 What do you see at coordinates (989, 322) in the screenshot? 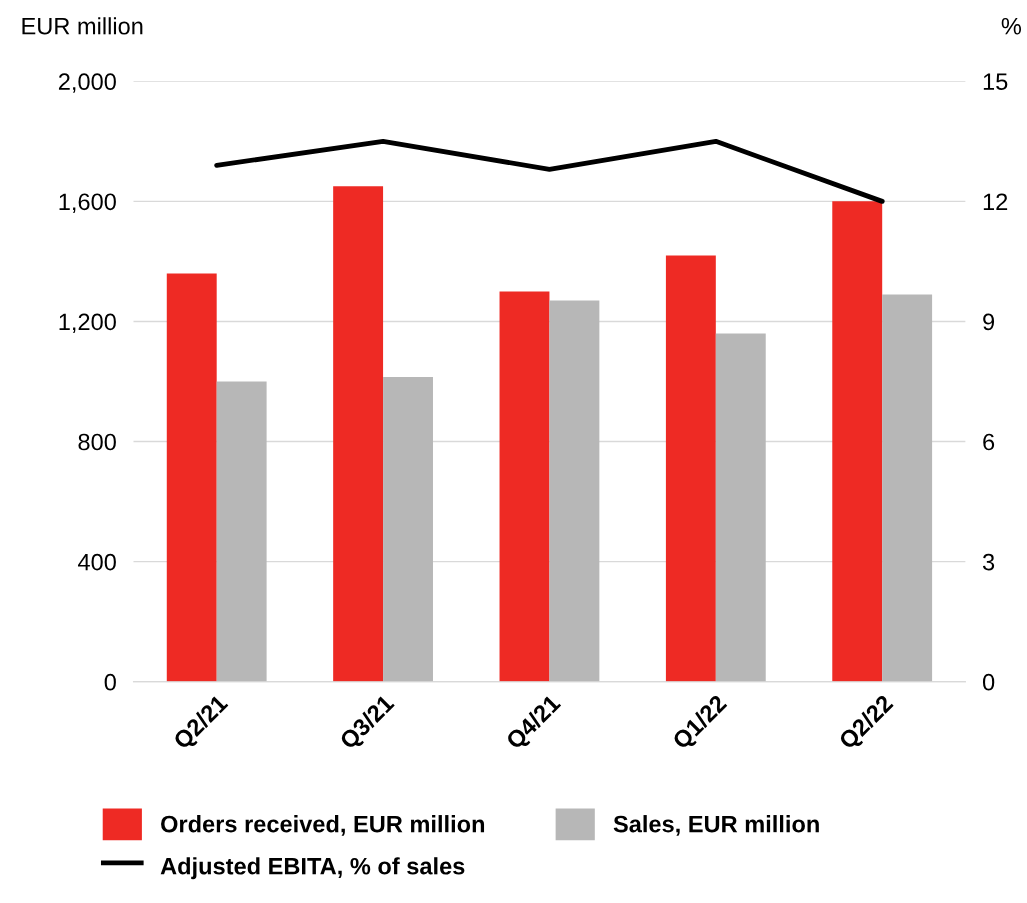
I see `y2-tick-label: 9` at bounding box center [989, 322].